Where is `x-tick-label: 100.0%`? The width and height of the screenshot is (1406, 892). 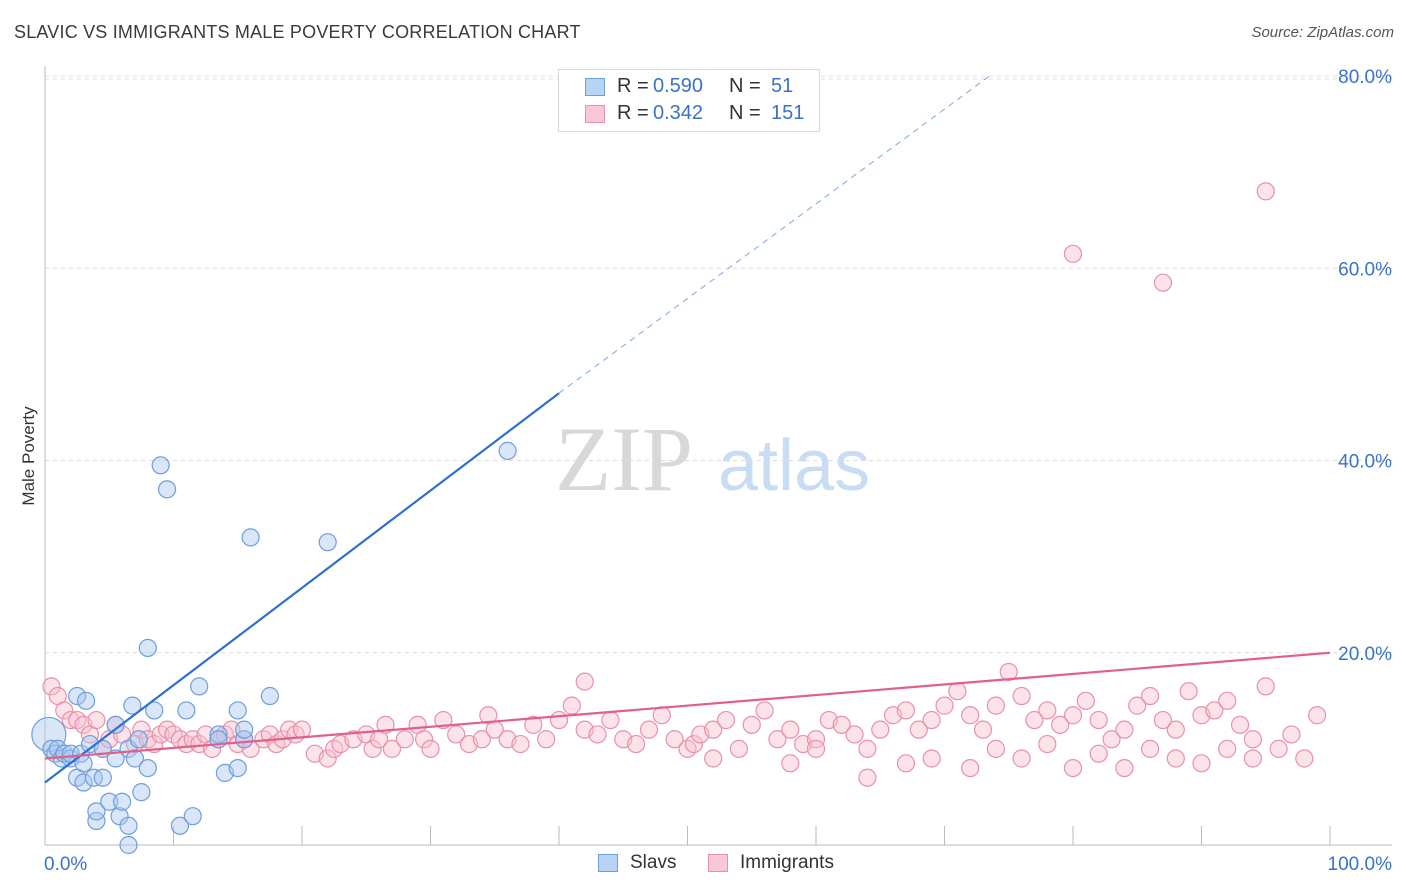 x-tick-label: 100.0% is located at coordinates (1360, 864).